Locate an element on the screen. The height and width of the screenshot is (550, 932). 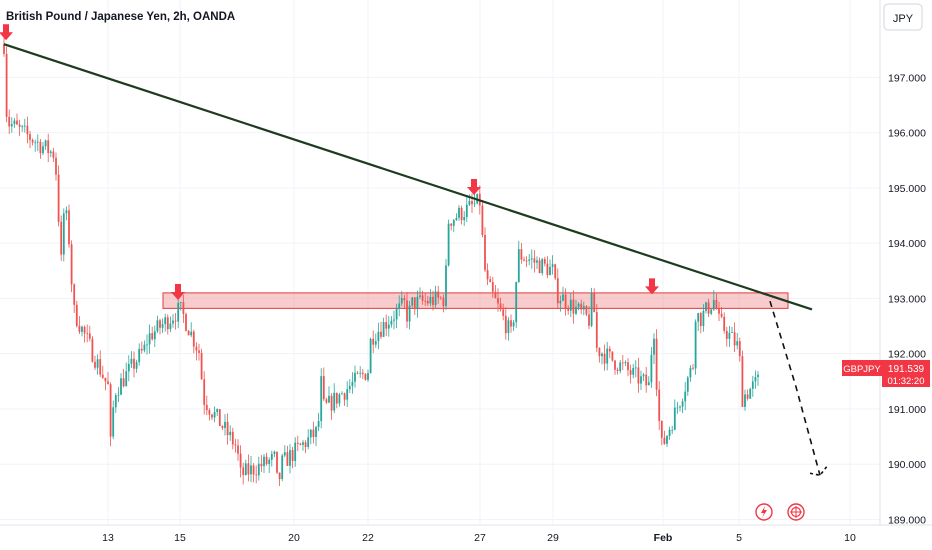
currency-button: JPY is located at coordinates (903, 17).